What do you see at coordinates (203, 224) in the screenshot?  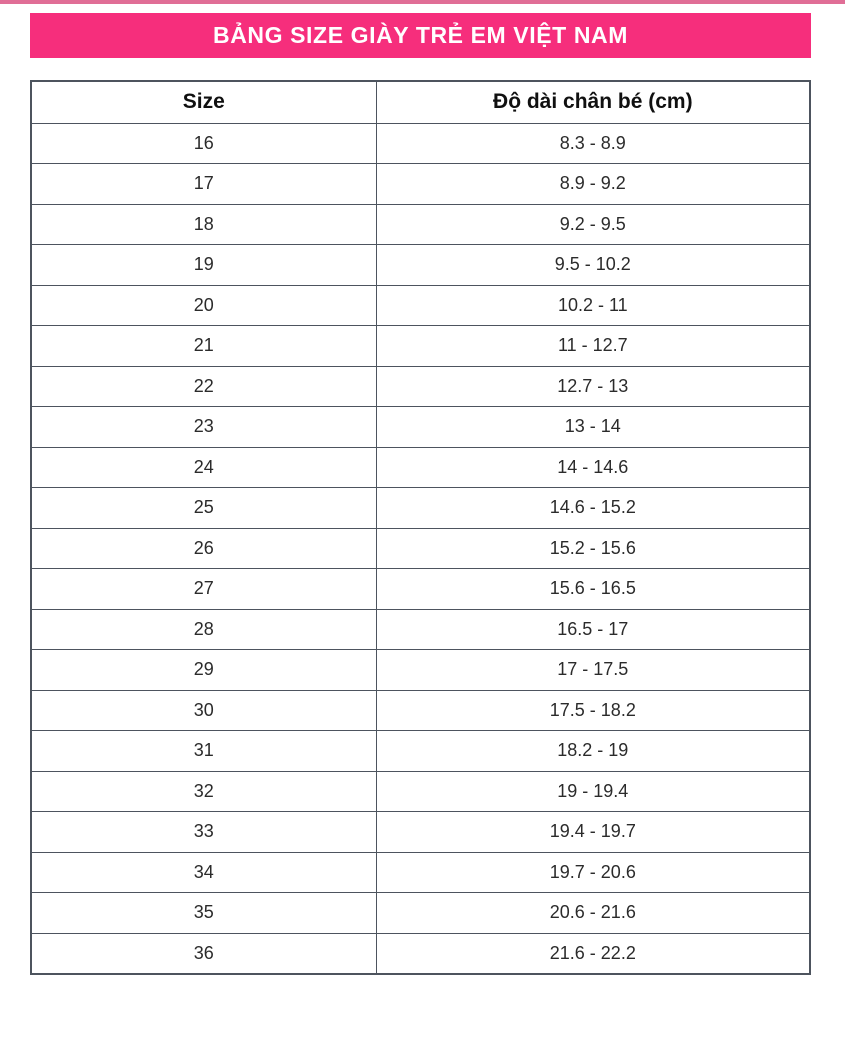 I see `size-cell: 18` at bounding box center [203, 224].